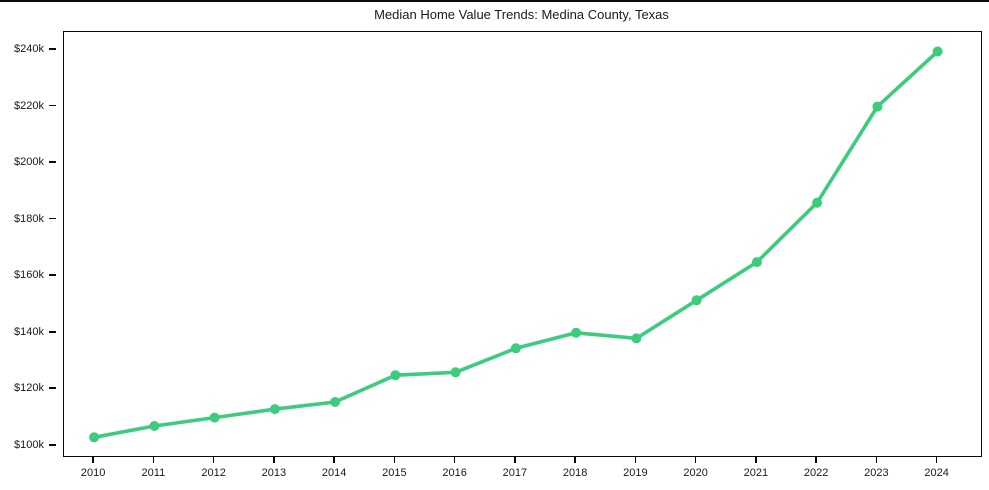 Image resolution: width=989 pixels, height=490 pixels. What do you see at coordinates (29, 105) in the screenshot?
I see `y-tick-label: $220k` at bounding box center [29, 105].